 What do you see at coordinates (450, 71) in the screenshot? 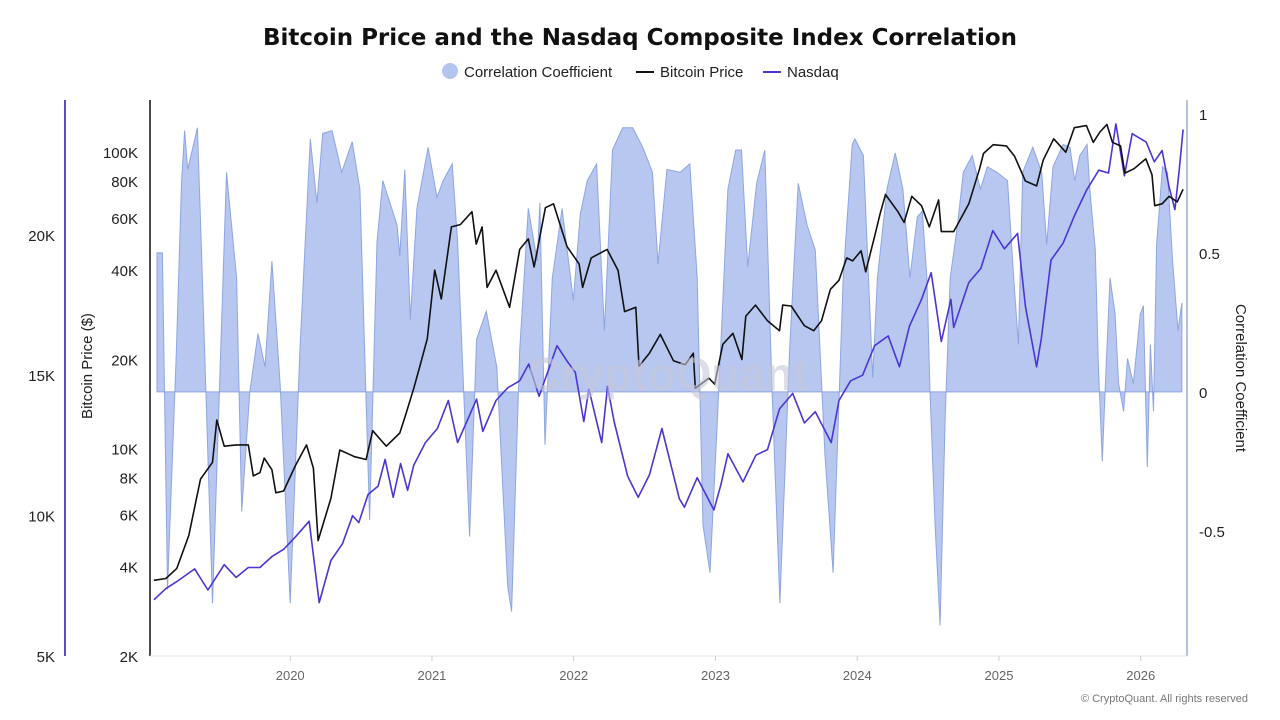
I see `legend-marker-correlation` at bounding box center [450, 71].